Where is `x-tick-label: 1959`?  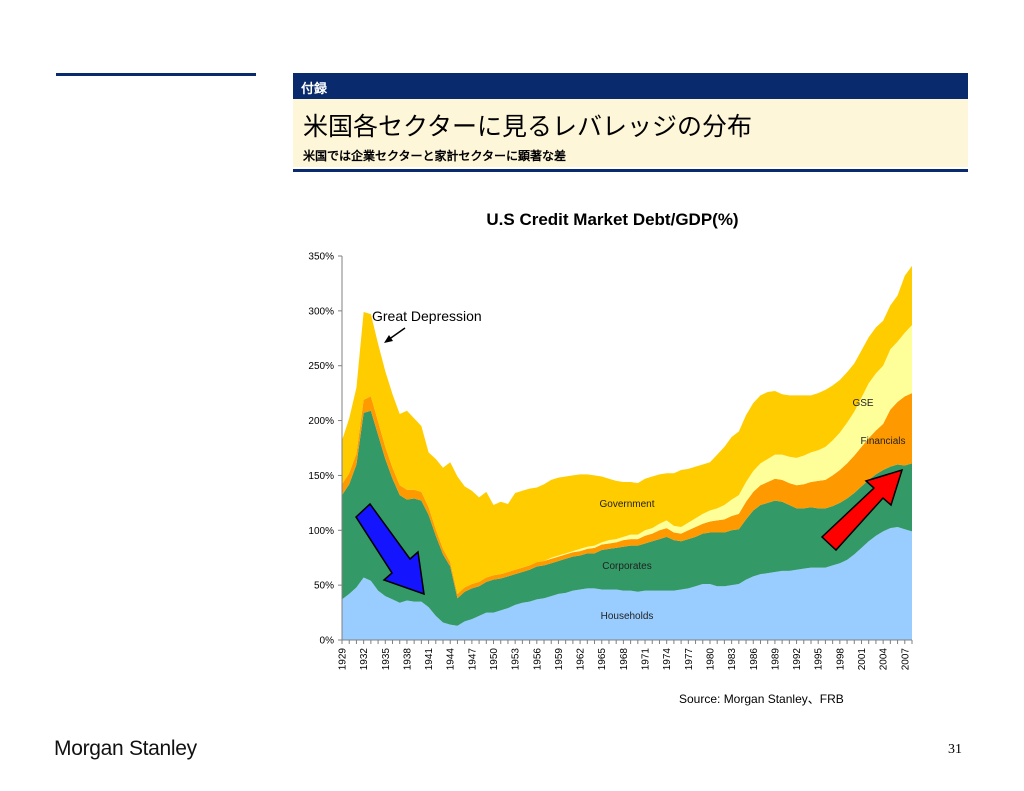 x-tick-label: 1959 is located at coordinates (559, 659).